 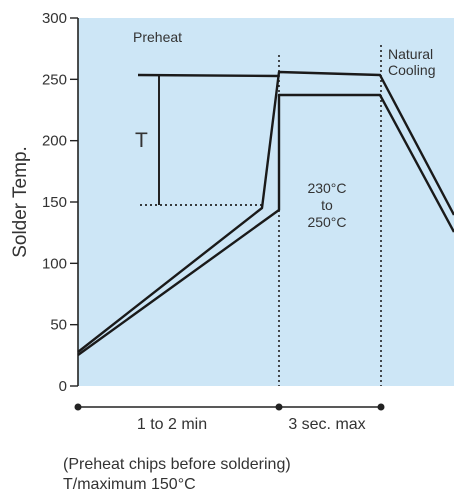 I want to click on t-marker-label: T, so click(x=141, y=140).